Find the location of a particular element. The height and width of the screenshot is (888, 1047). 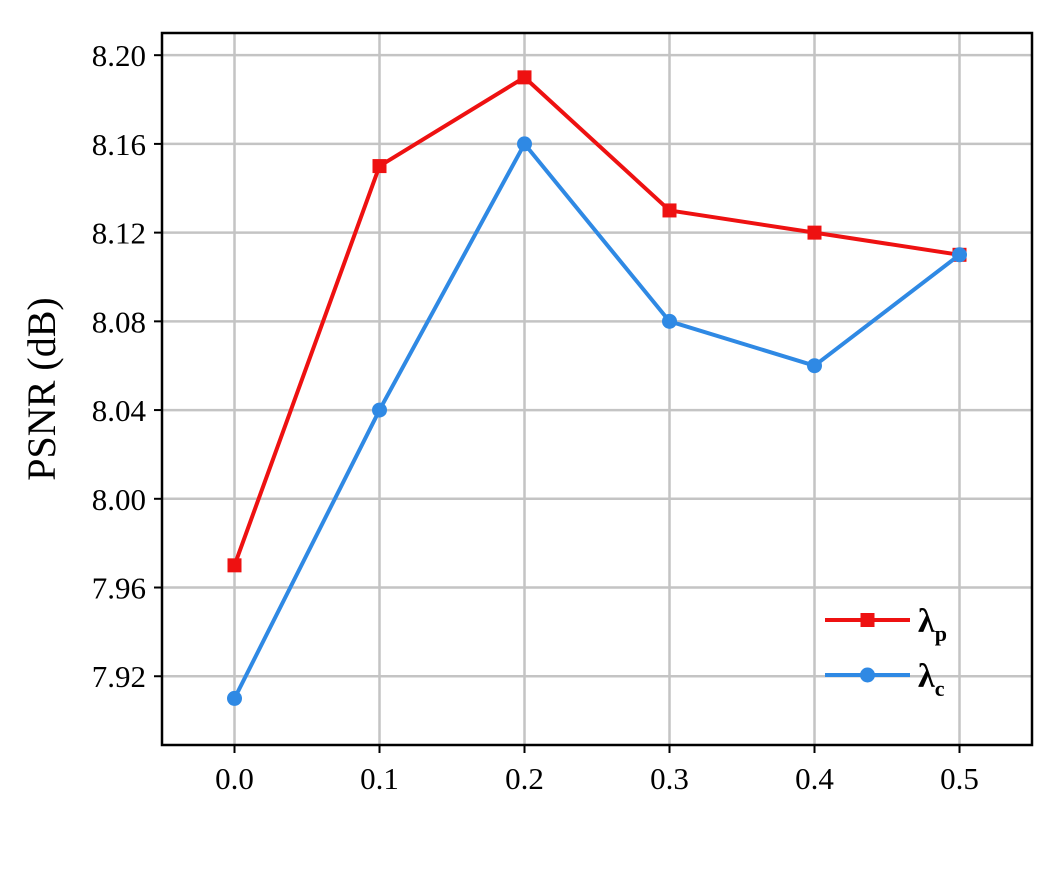

legend-label: λp is located at coordinates (932, 624).